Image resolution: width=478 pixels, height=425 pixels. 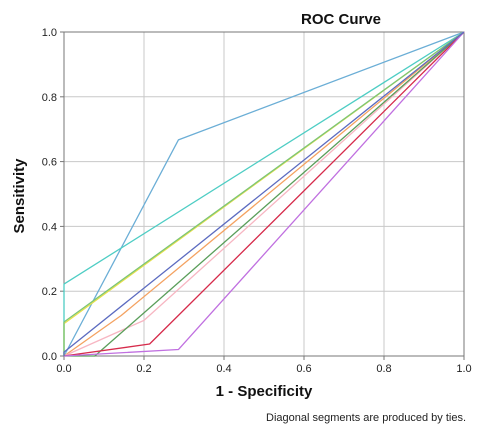 What do you see at coordinates (264, 365) in the screenshot?
I see `x-axis: 0.0 0.2 0.4 0.6 0.8 1.0` at bounding box center [264, 365].